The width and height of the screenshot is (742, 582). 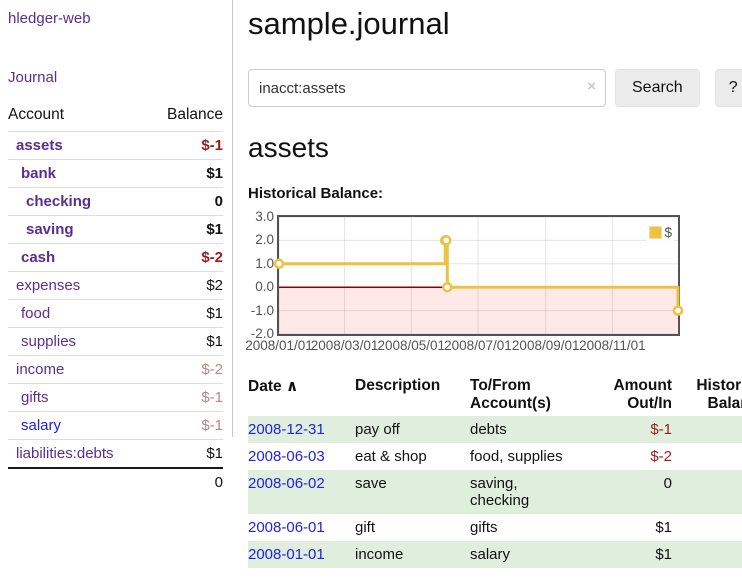 I want to click on accounts-header-row: Account Balance, so click(x=115, y=117).